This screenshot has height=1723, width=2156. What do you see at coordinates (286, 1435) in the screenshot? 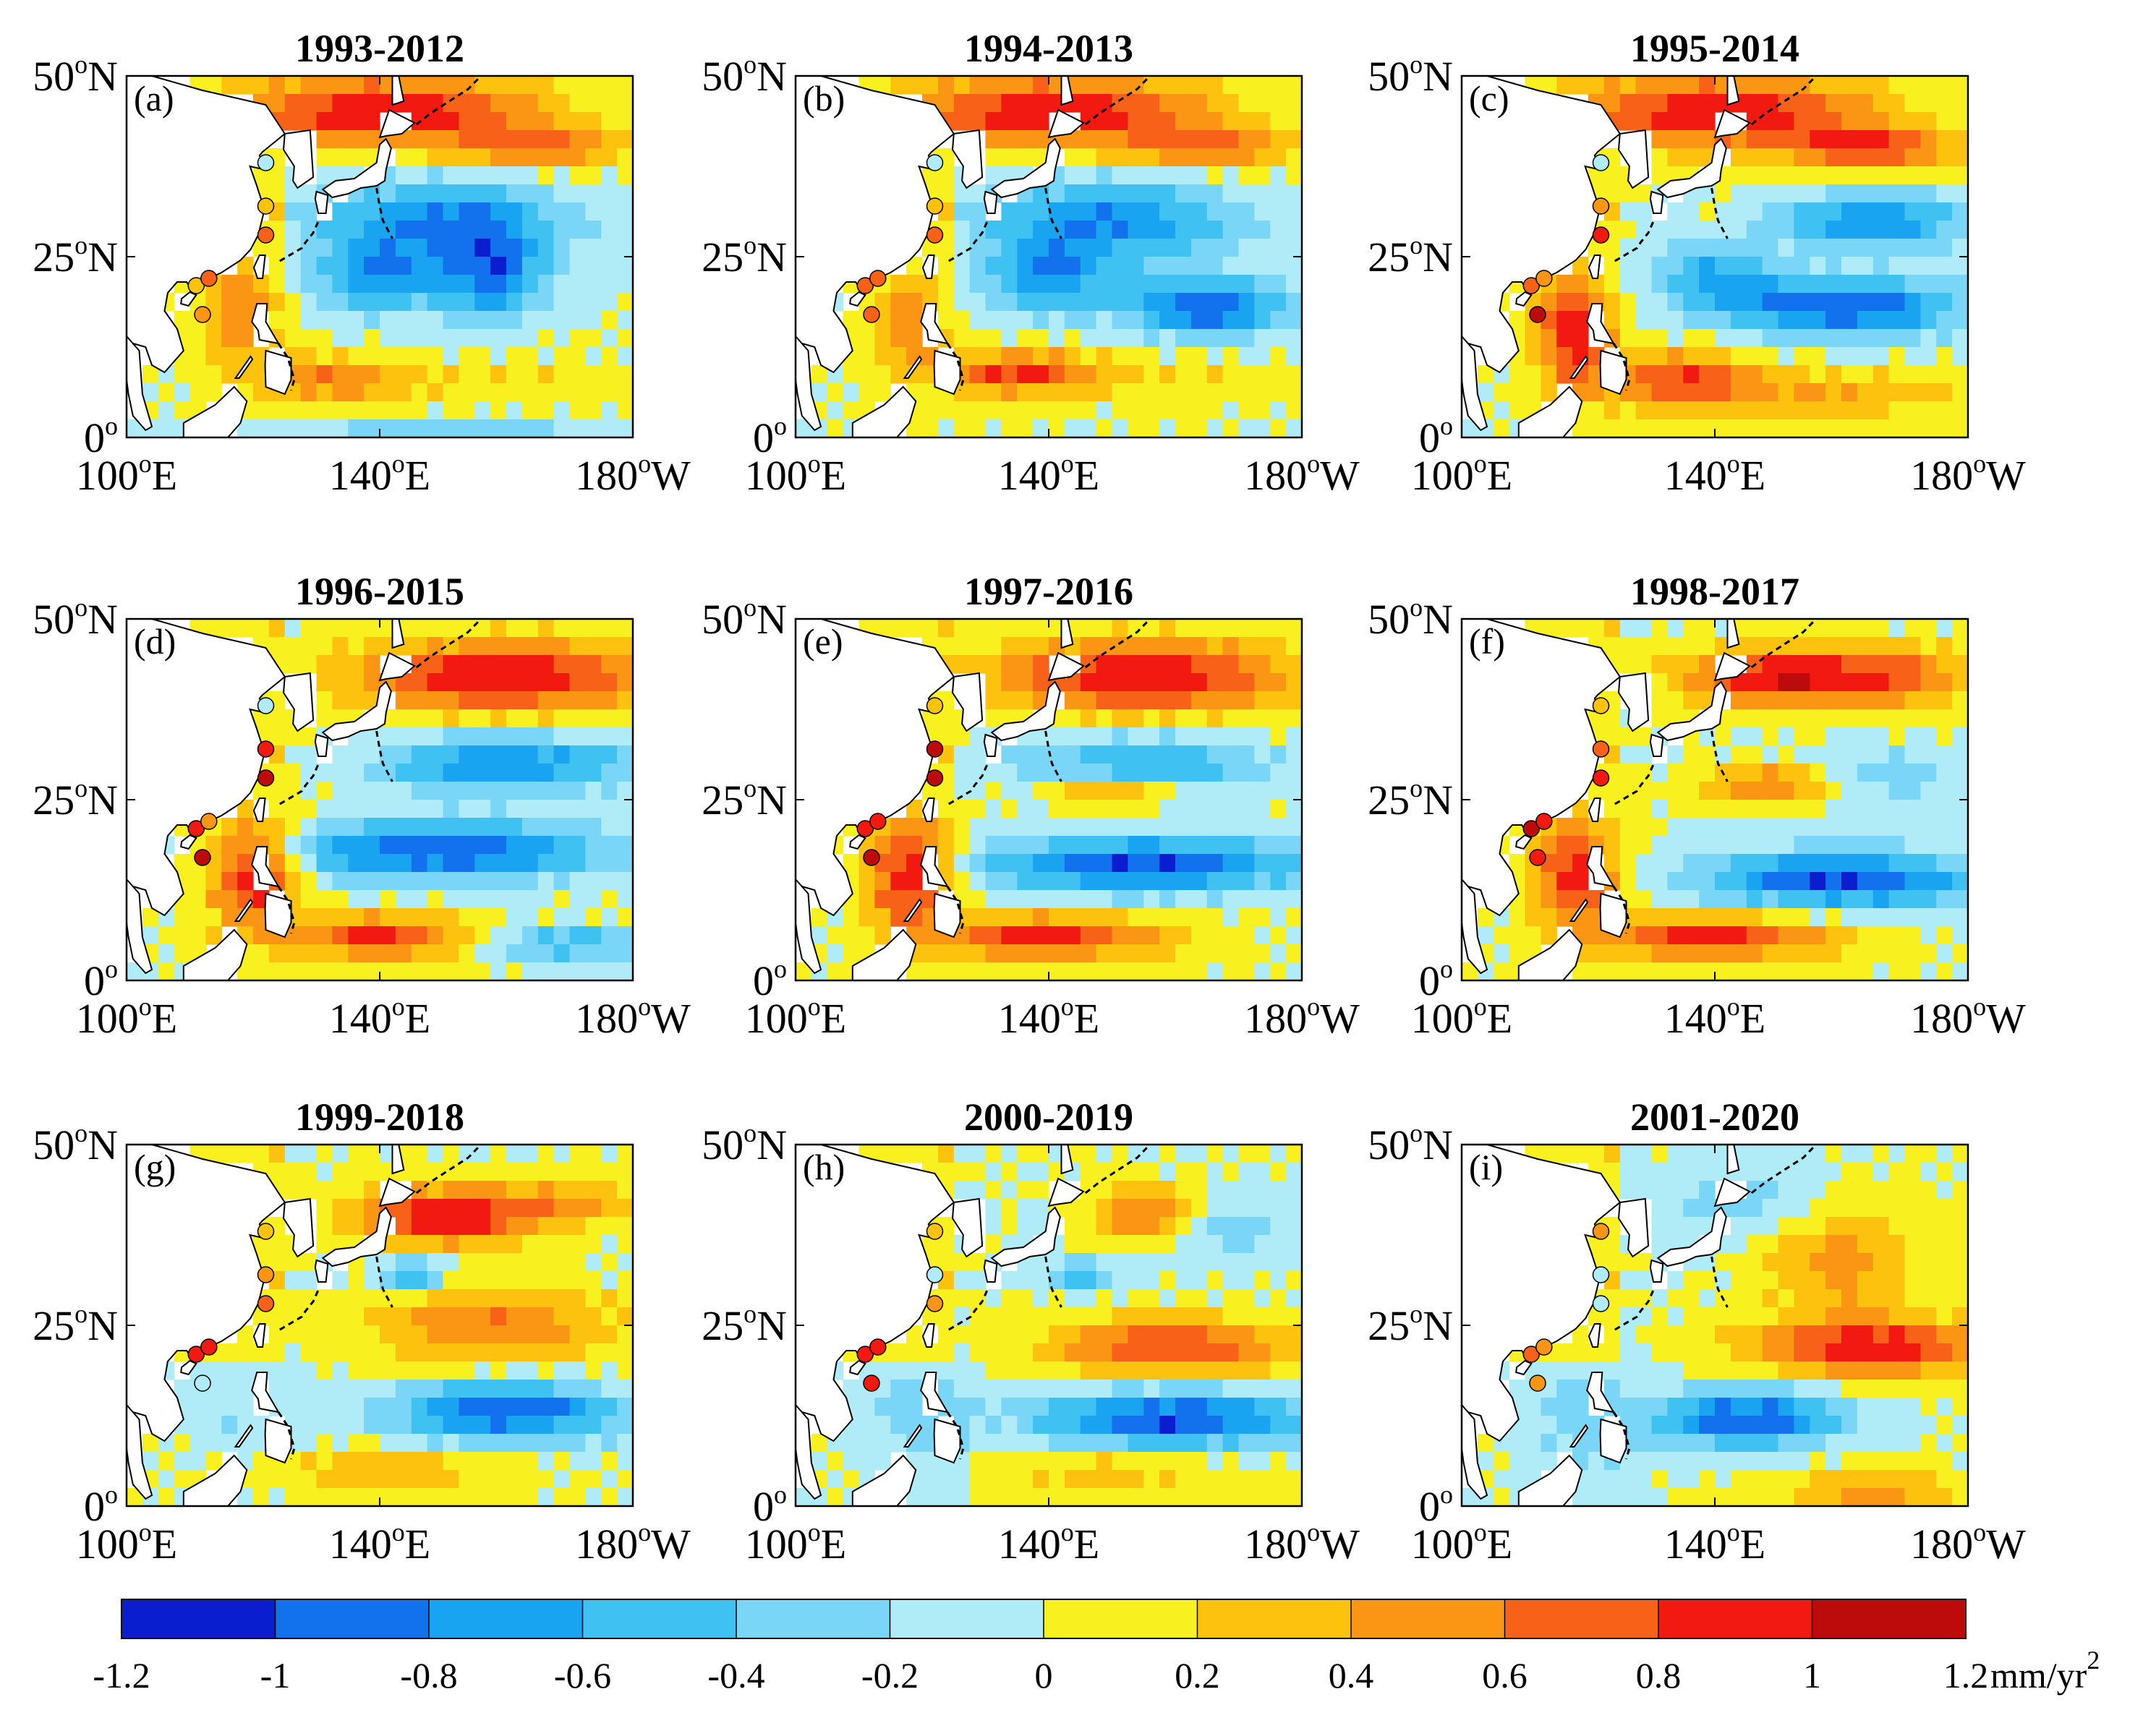
I see `island-chain` at bounding box center [286, 1435].